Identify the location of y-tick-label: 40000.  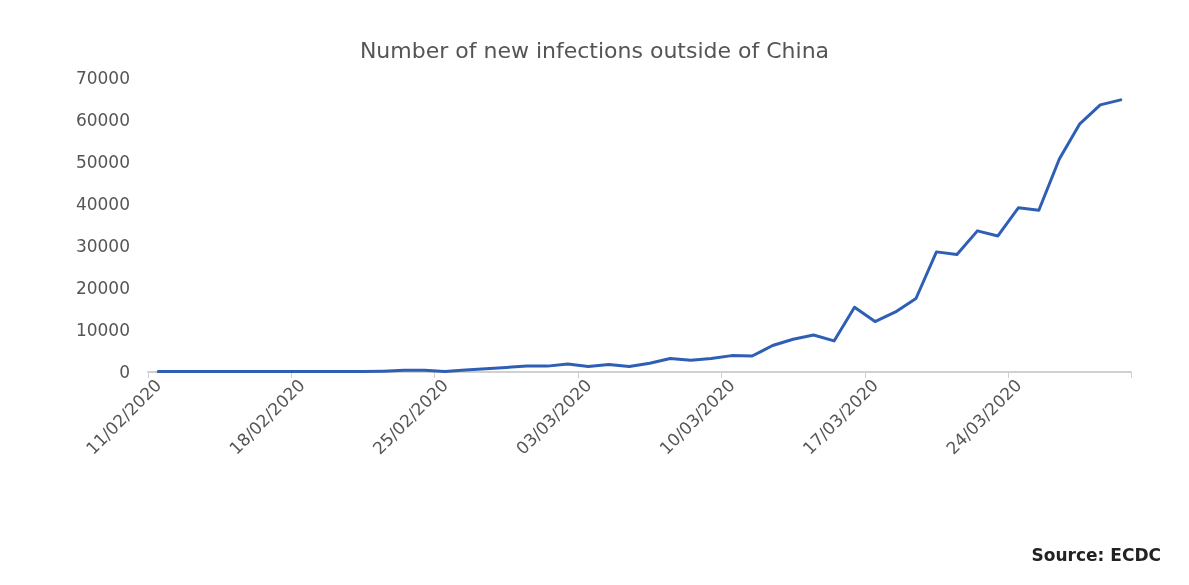
(102, 204).